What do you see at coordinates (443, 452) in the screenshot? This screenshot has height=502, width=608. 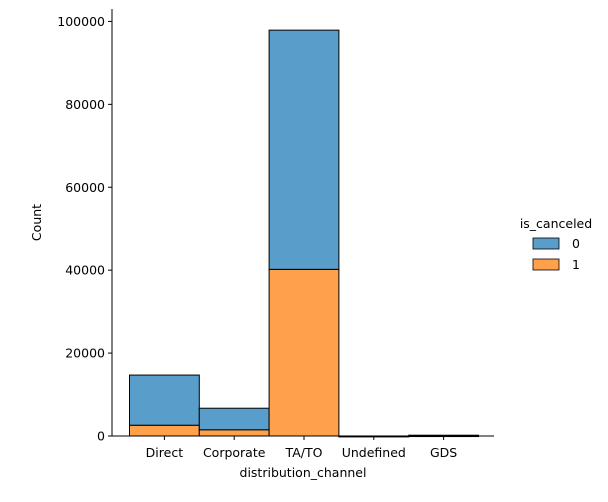 I see `x-tick-label: GDS` at bounding box center [443, 452].